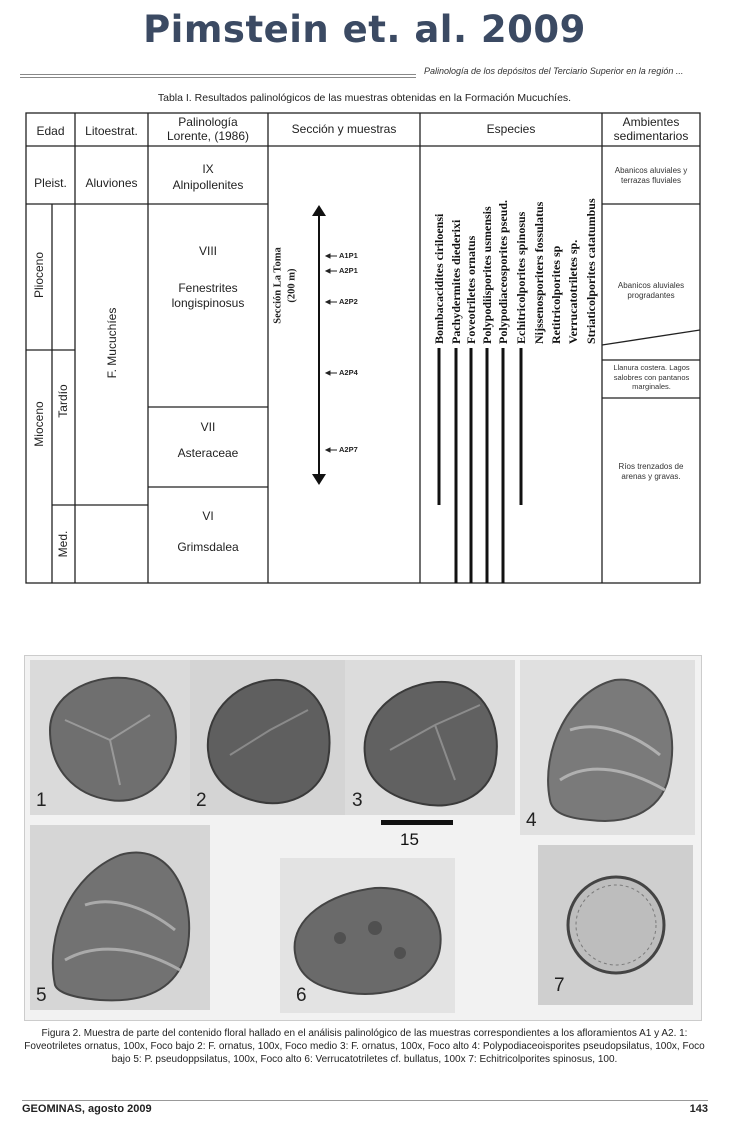  What do you see at coordinates (278, 285) in the screenshot?
I see `section-name: Sección La Toma` at bounding box center [278, 285].